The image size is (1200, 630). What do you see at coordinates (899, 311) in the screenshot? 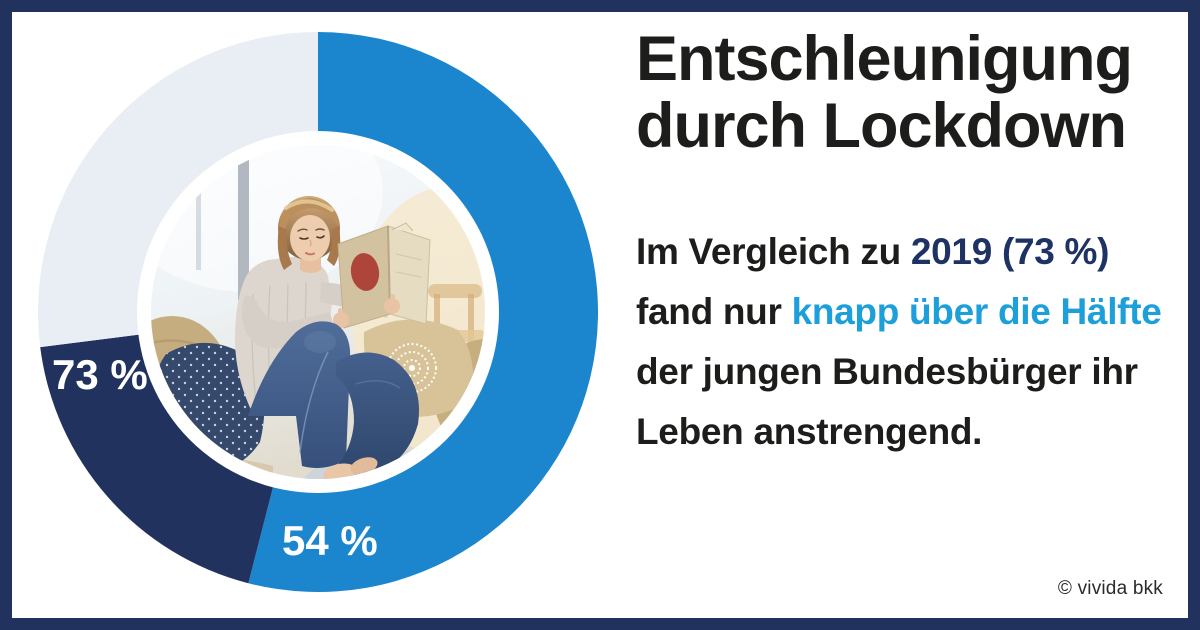
I see `body-line: fand nur knapp über die Hälfte` at bounding box center [899, 311].